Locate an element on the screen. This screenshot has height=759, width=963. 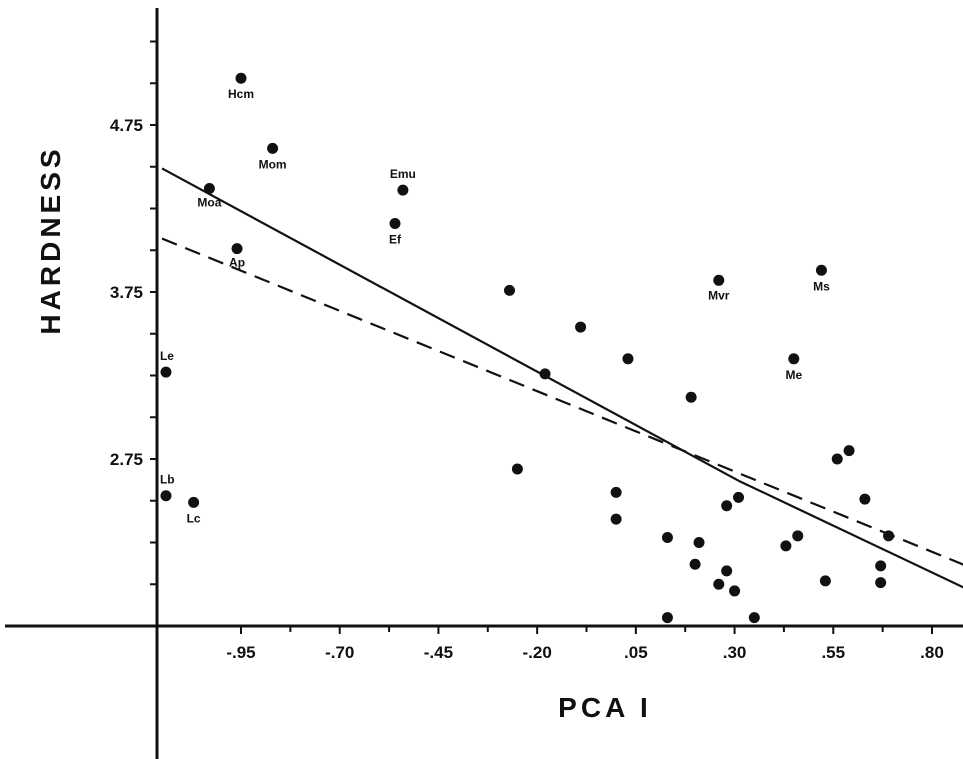
x-tick-label: -.20 is located at coordinates (536, 652).